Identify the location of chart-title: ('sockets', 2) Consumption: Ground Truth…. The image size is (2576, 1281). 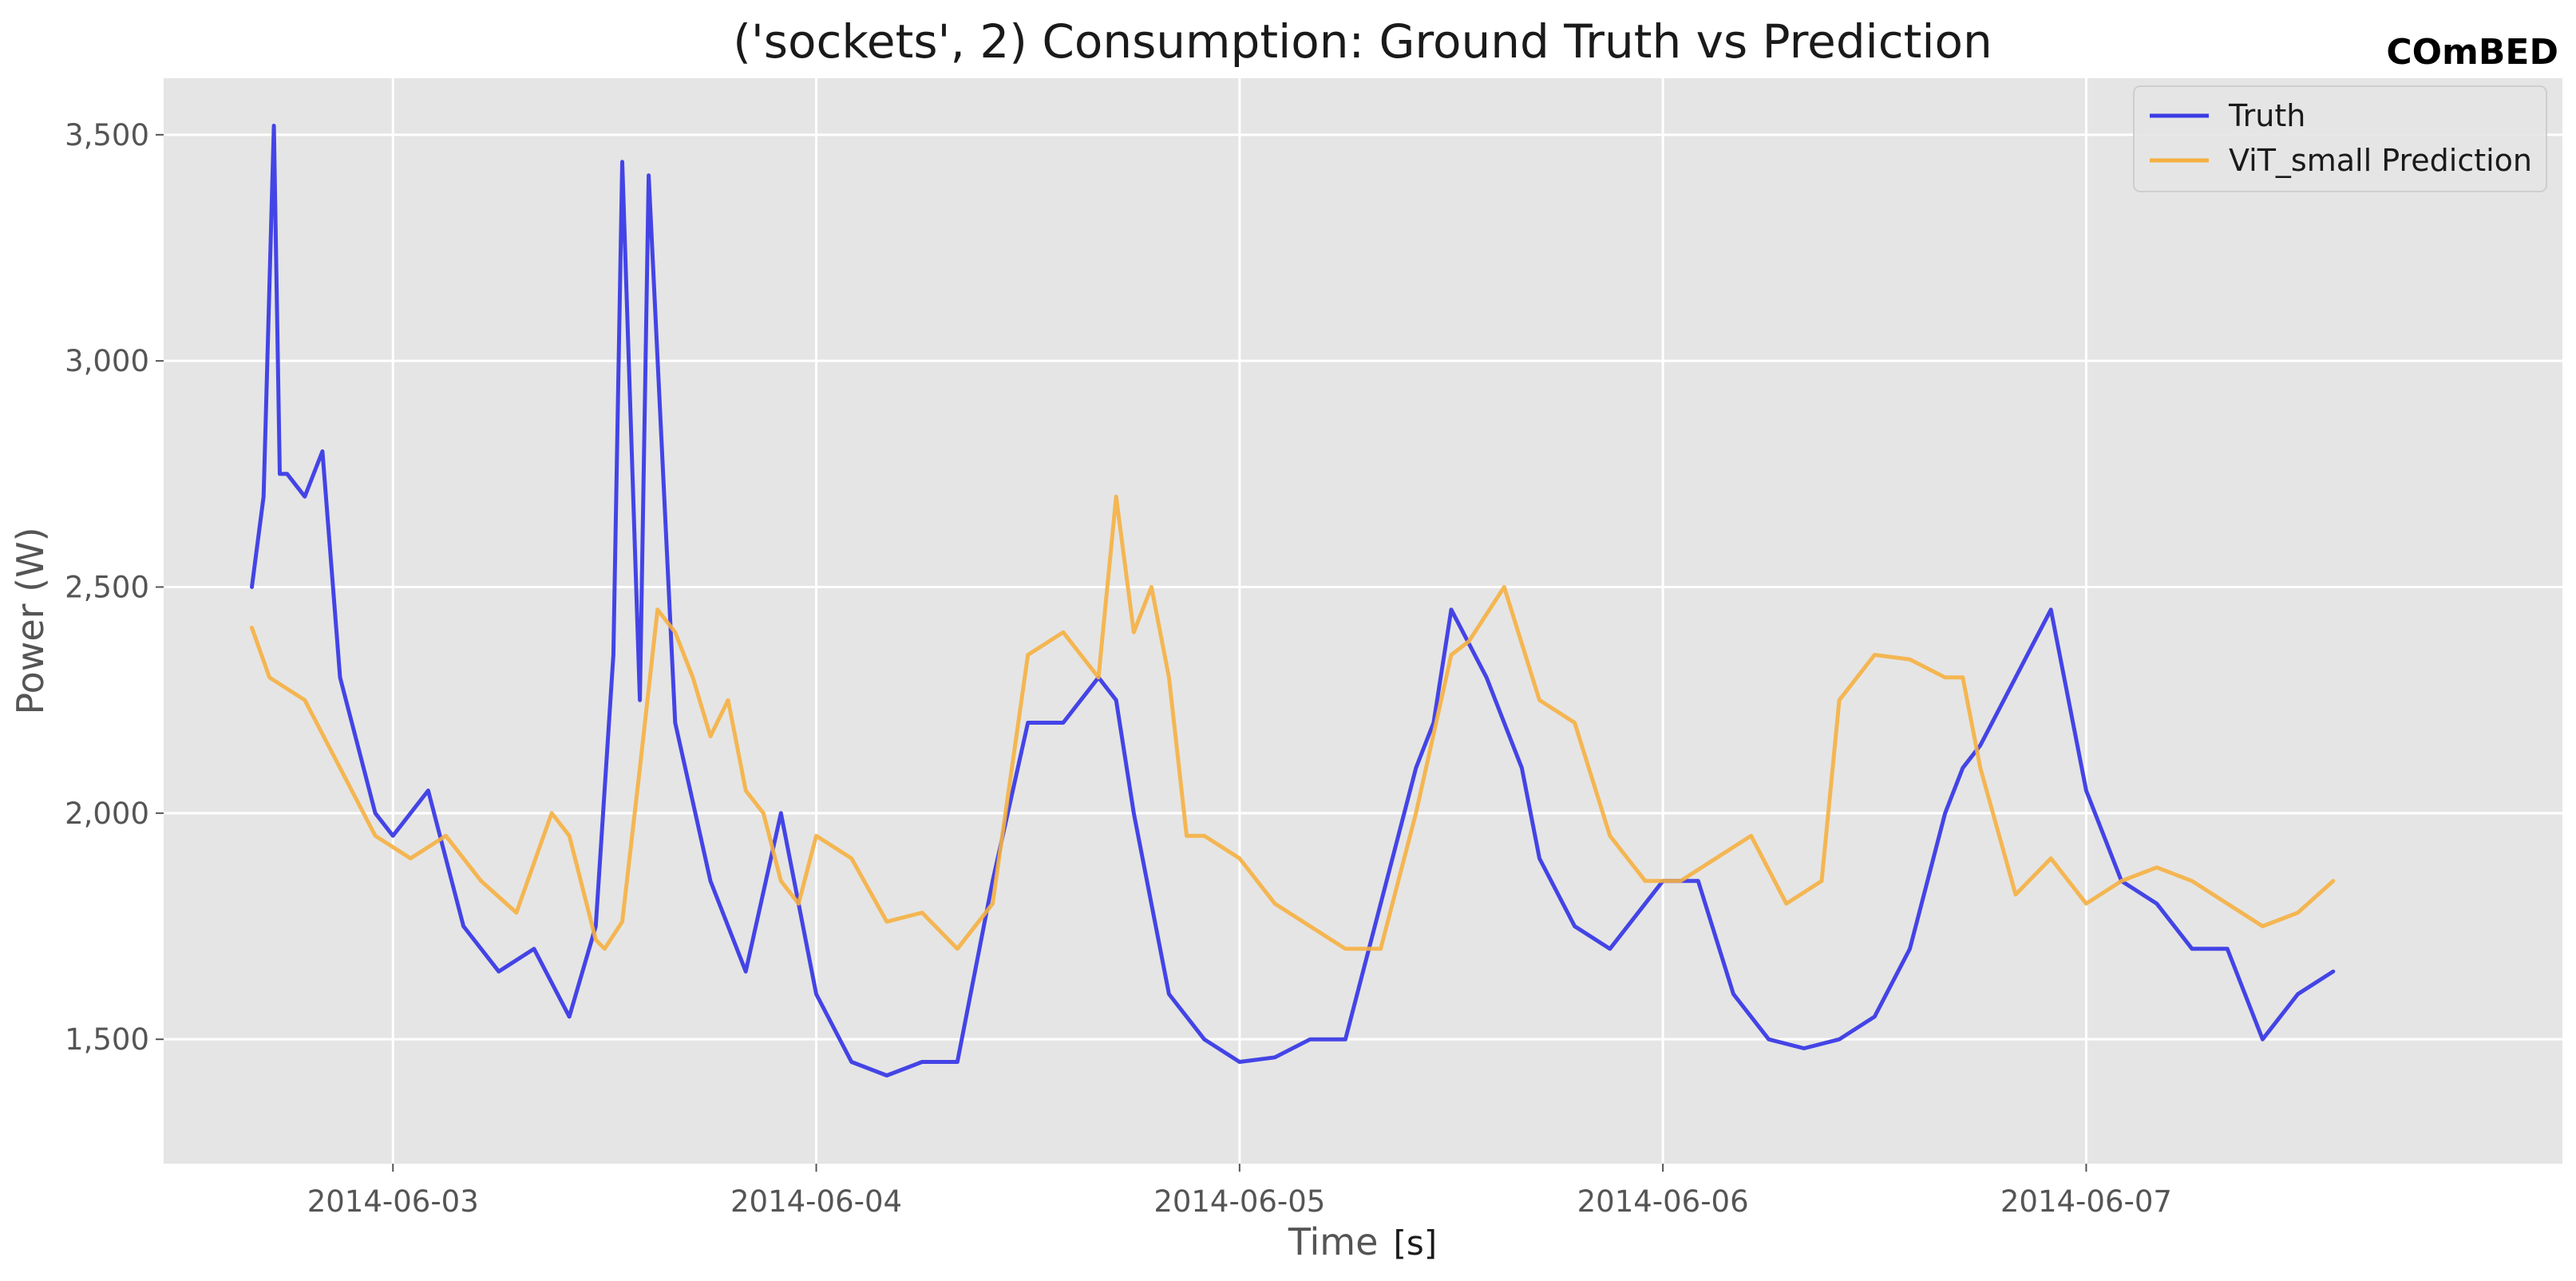
(1363, 42).